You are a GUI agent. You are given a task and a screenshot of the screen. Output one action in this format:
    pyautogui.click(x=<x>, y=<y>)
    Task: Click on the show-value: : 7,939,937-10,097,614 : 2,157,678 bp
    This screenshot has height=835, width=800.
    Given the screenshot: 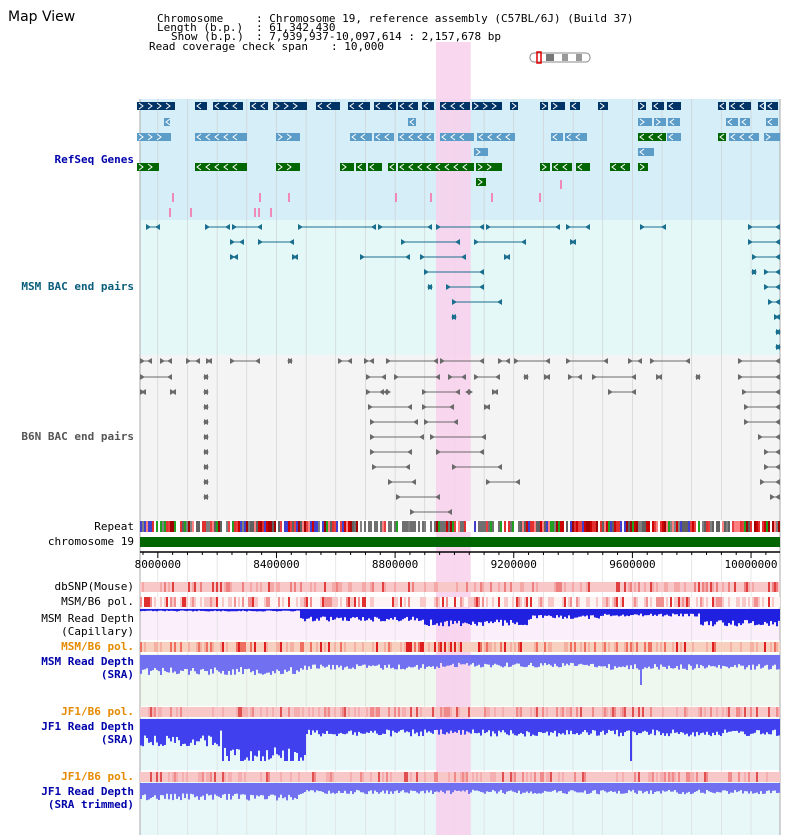 What is the action you would take?
    pyautogui.click(x=379, y=36)
    